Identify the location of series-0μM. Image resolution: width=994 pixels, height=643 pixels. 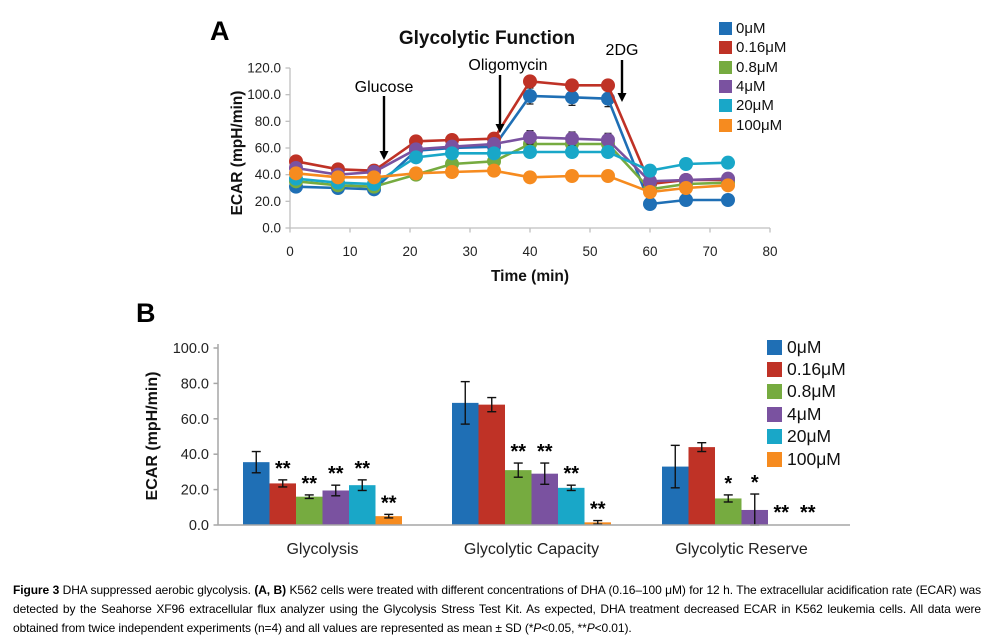
(512, 149).